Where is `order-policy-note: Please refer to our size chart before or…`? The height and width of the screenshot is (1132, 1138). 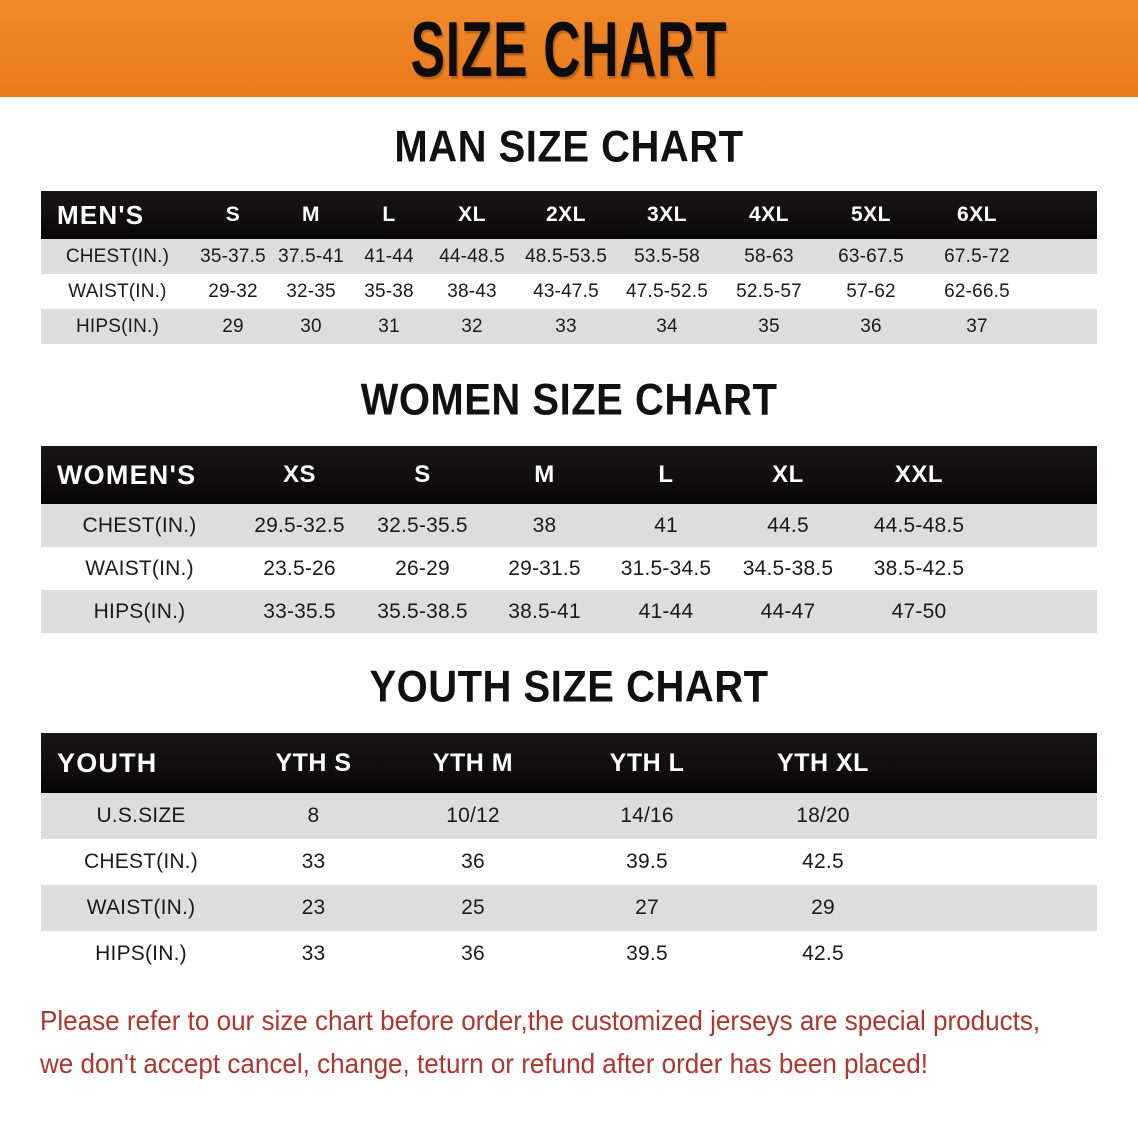 order-policy-note: Please refer to our size chart before or… is located at coordinates (540, 1042).